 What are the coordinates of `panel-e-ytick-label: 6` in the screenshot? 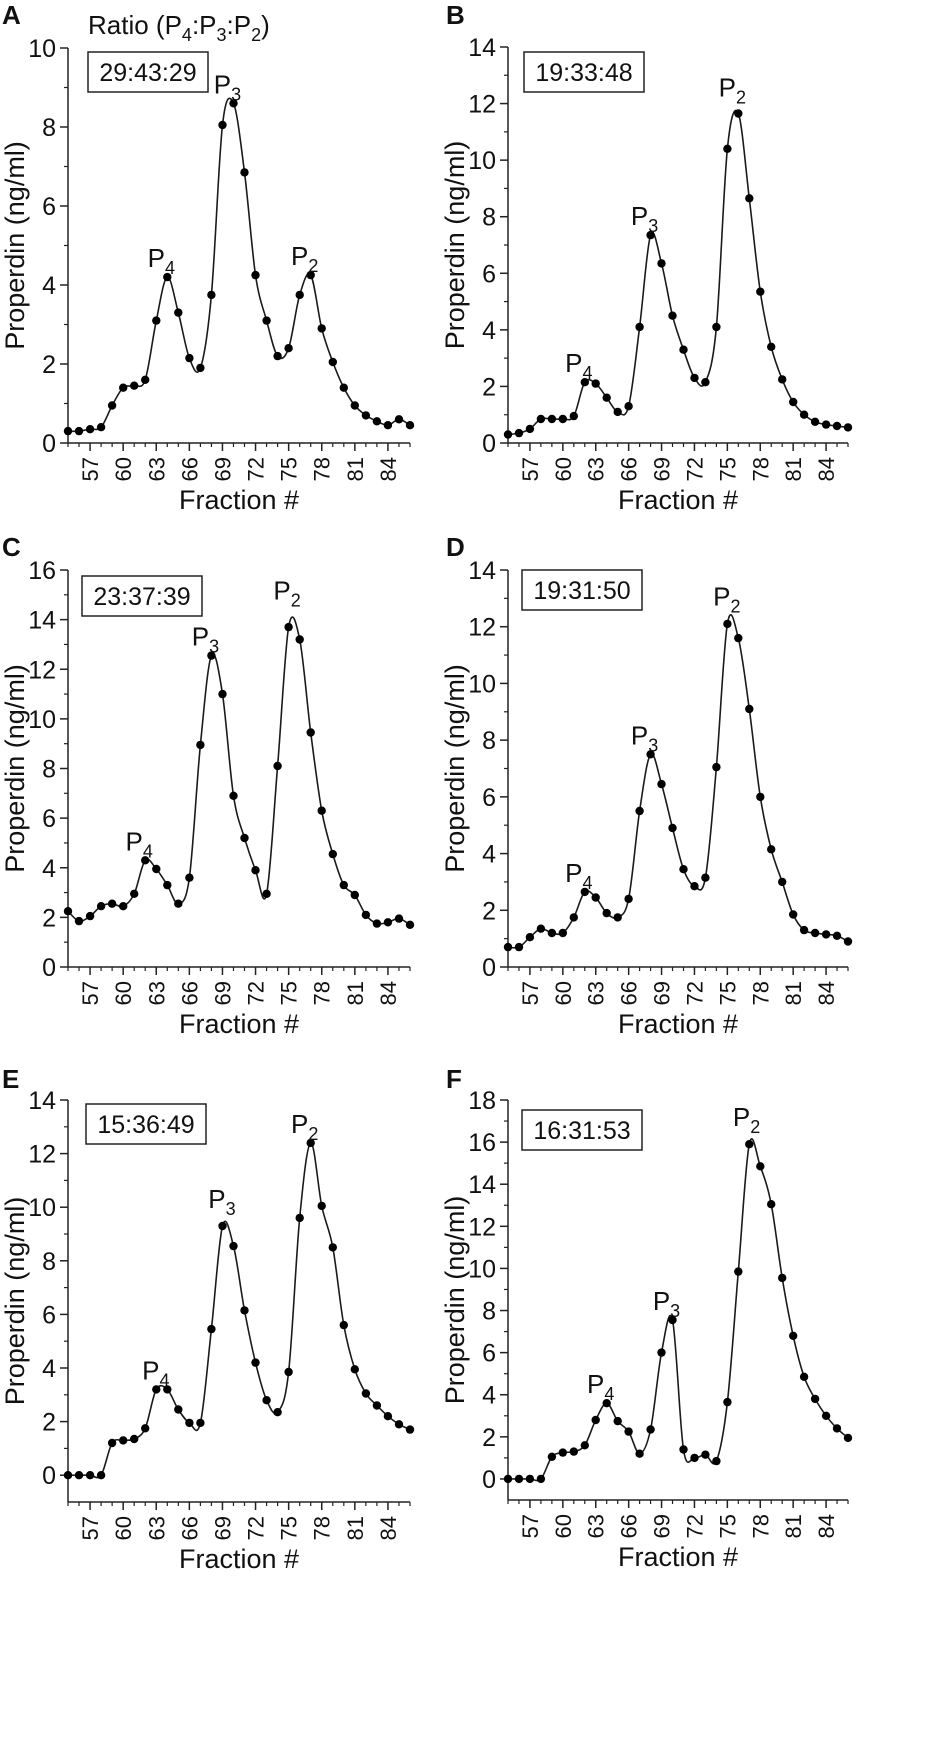 It's located at (49, 1315).